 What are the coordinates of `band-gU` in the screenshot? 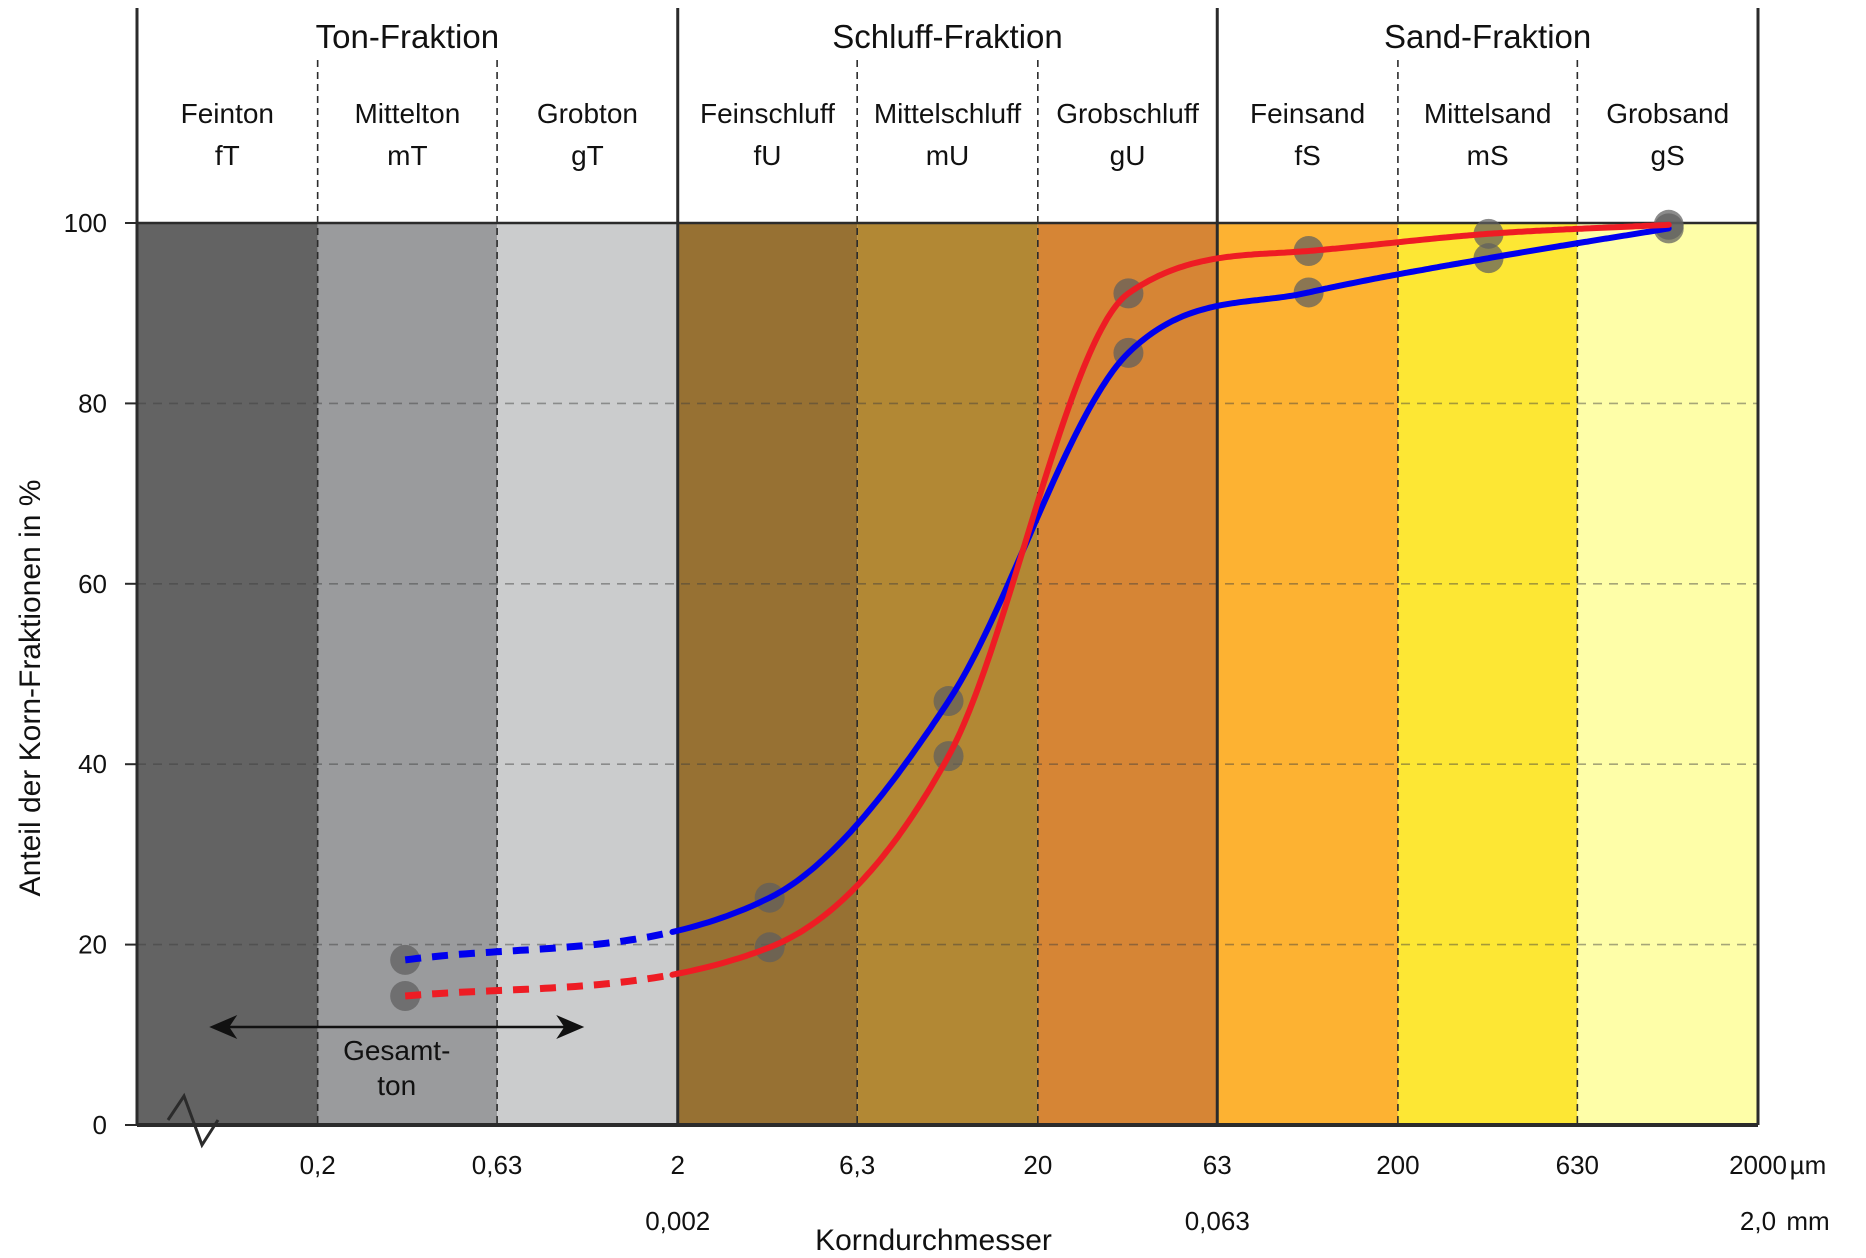 It's located at (1127, 674).